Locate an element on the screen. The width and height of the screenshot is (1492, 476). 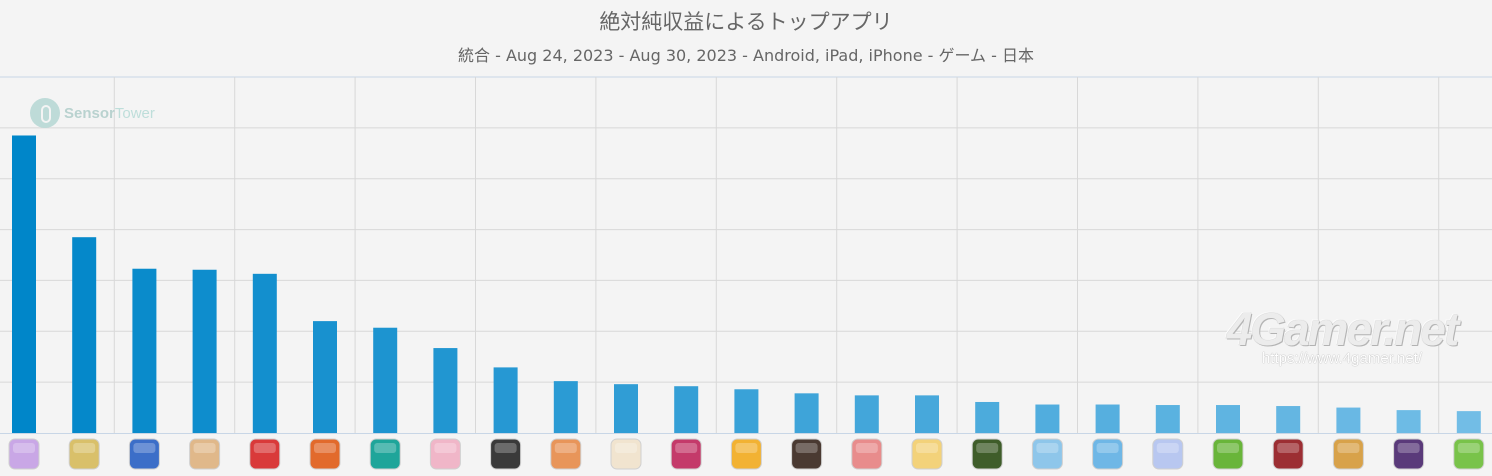
4gamer-url: https://www.4gamer.net/ is located at coordinates (1342, 358).